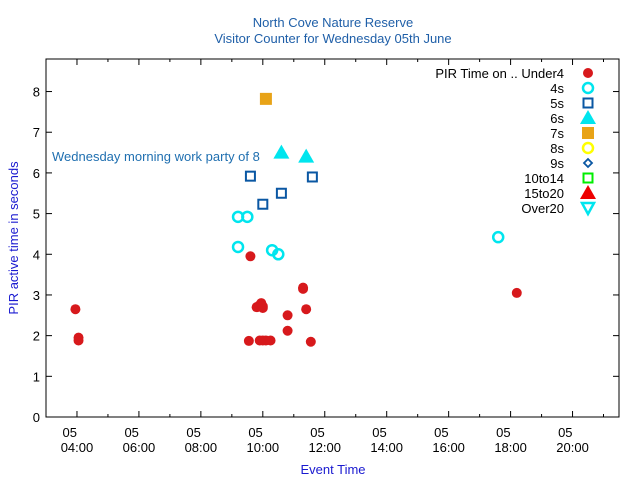  What do you see at coordinates (557, 163) in the screenshot?
I see `legend-series-label: 9s` at bounding box center [557, 163].